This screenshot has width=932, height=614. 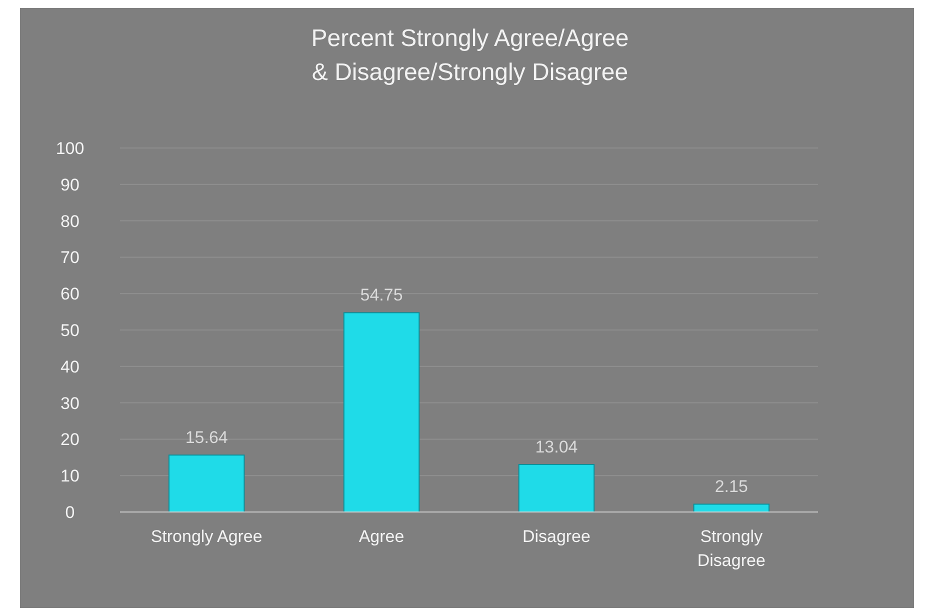 I want to click on data-label: 54.75, so click(x=381, y=295).